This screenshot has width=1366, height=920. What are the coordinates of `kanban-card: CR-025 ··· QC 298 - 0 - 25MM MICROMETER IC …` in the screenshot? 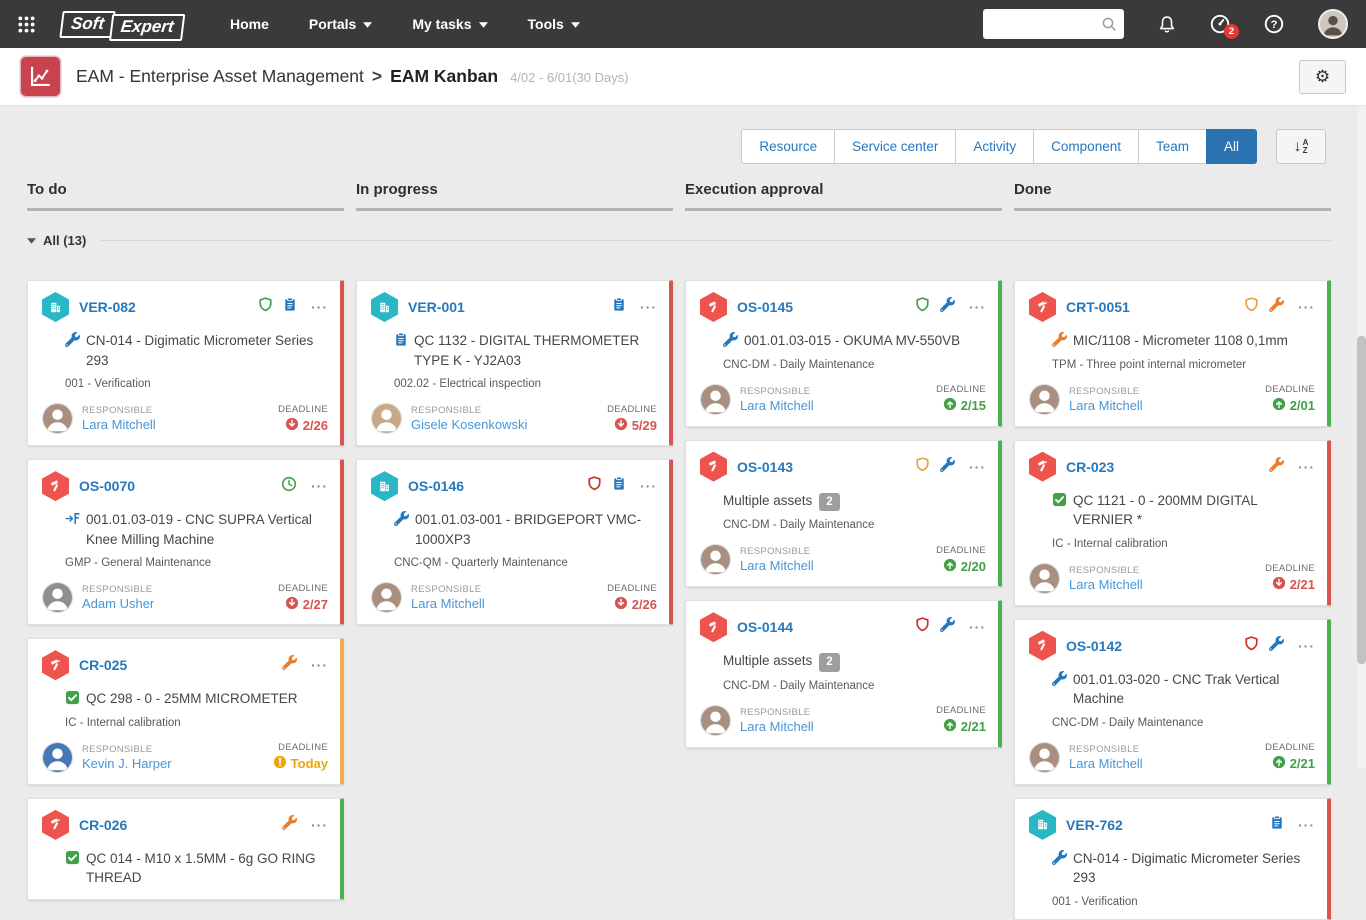 It's located at (185, 711).